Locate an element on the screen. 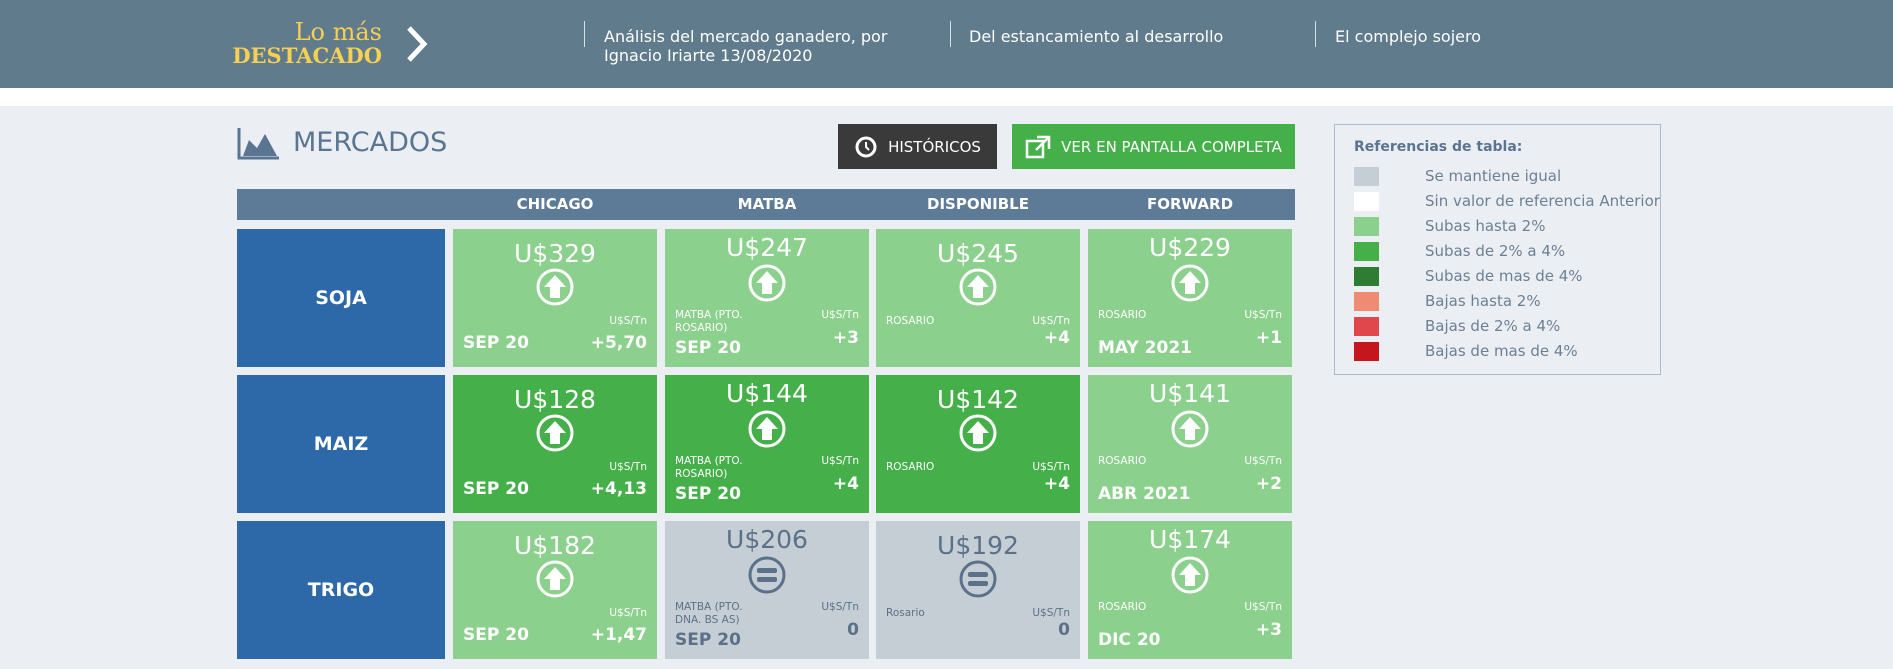 This screenshot has height=669, width=1893. legend-box is located at coordinates (1497, 249).